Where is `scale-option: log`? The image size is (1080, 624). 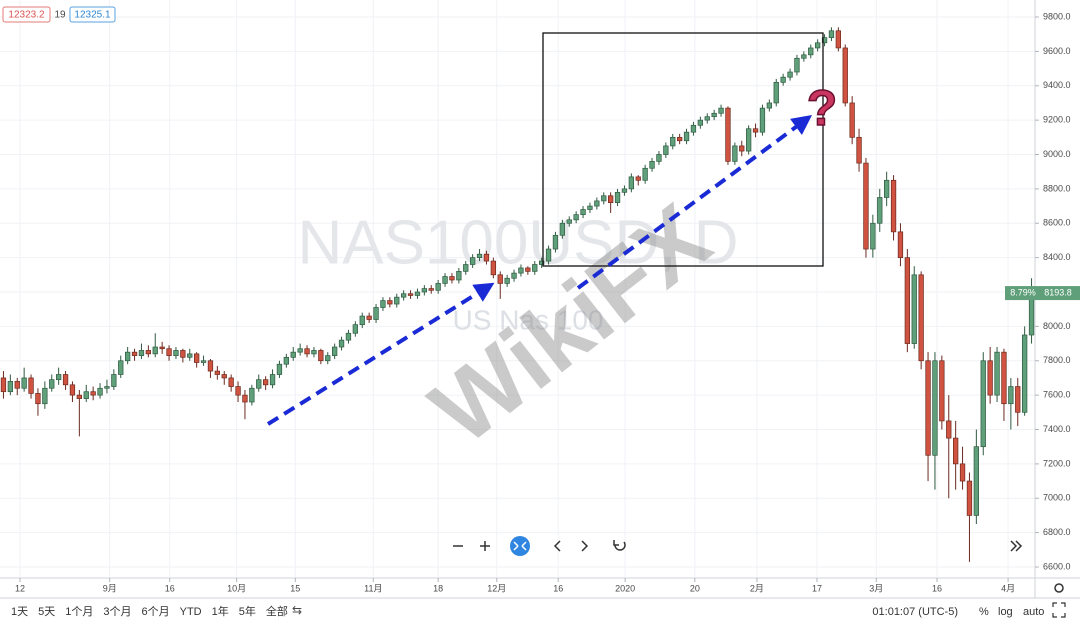
scale-option: log is located at coordinates (1005, 612).